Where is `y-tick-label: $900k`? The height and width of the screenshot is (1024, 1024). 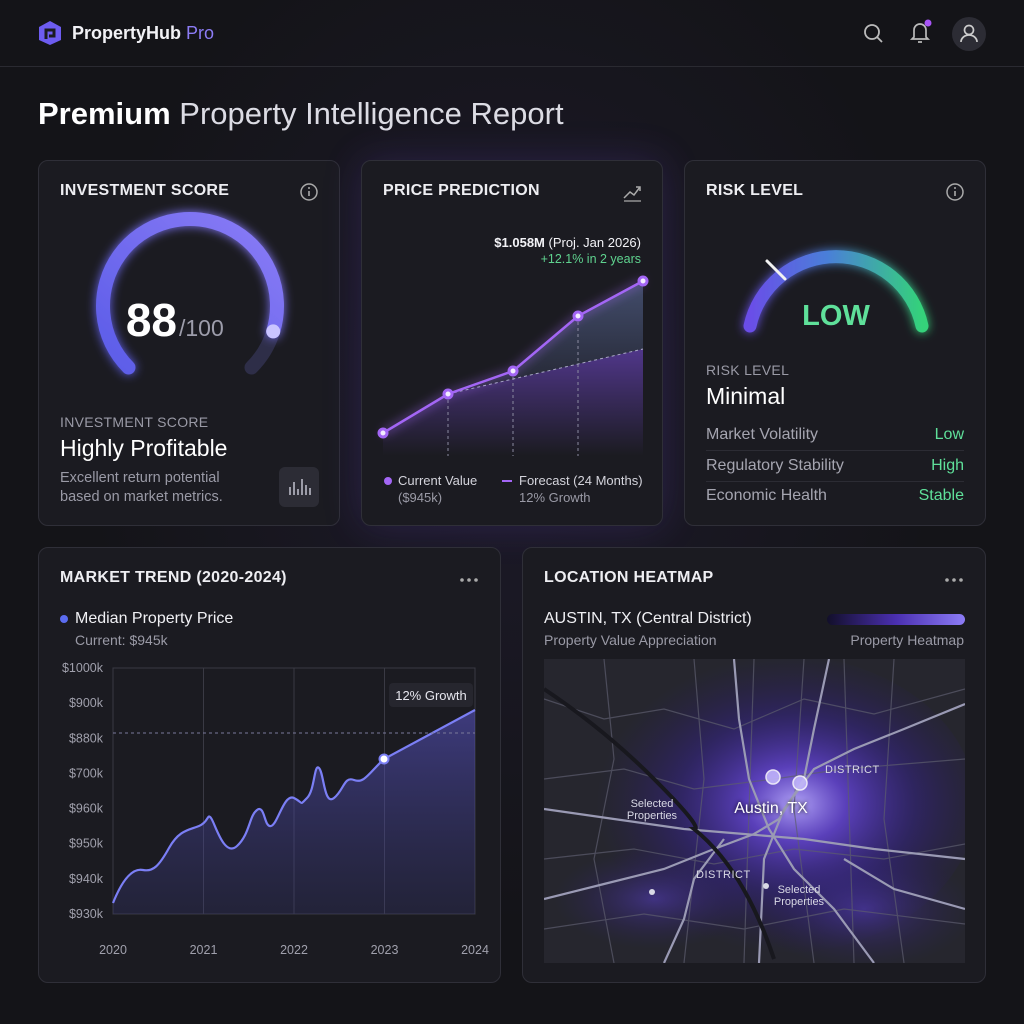 y-tick-label: $900k is located at coordinates (86, 703).